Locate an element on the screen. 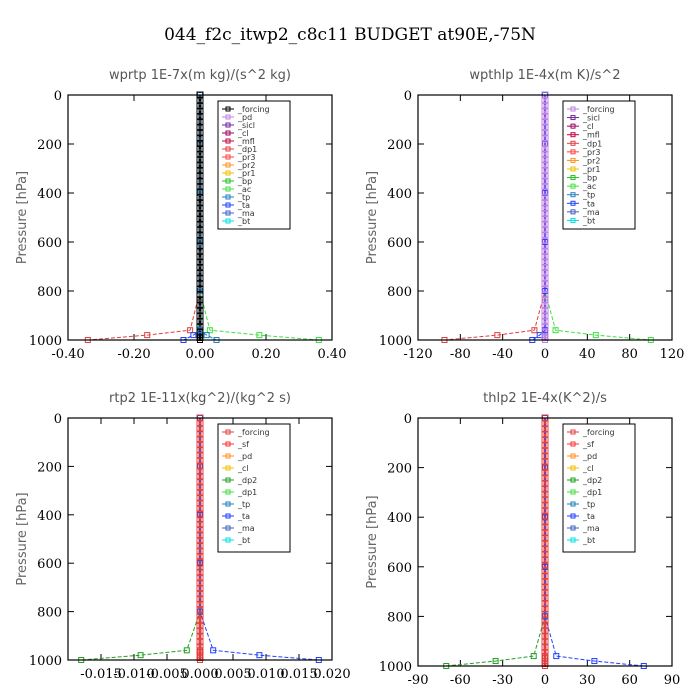 The image size is (700, 700). legend-label: _pr1 is located at coordinates (591, 169).